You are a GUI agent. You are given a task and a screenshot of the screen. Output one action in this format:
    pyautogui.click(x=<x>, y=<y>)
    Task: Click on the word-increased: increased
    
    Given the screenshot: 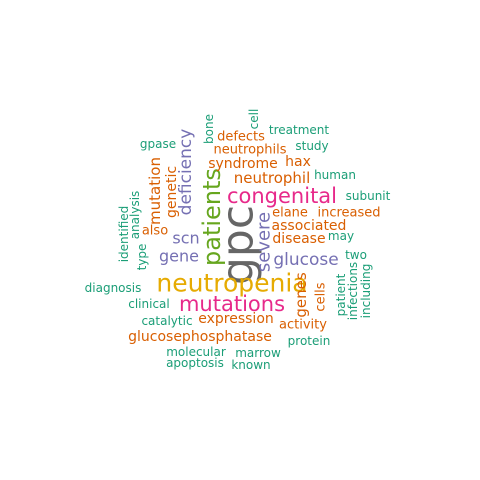 What is the action you would take?
    pyautogui.click(x=348, y=213)
    